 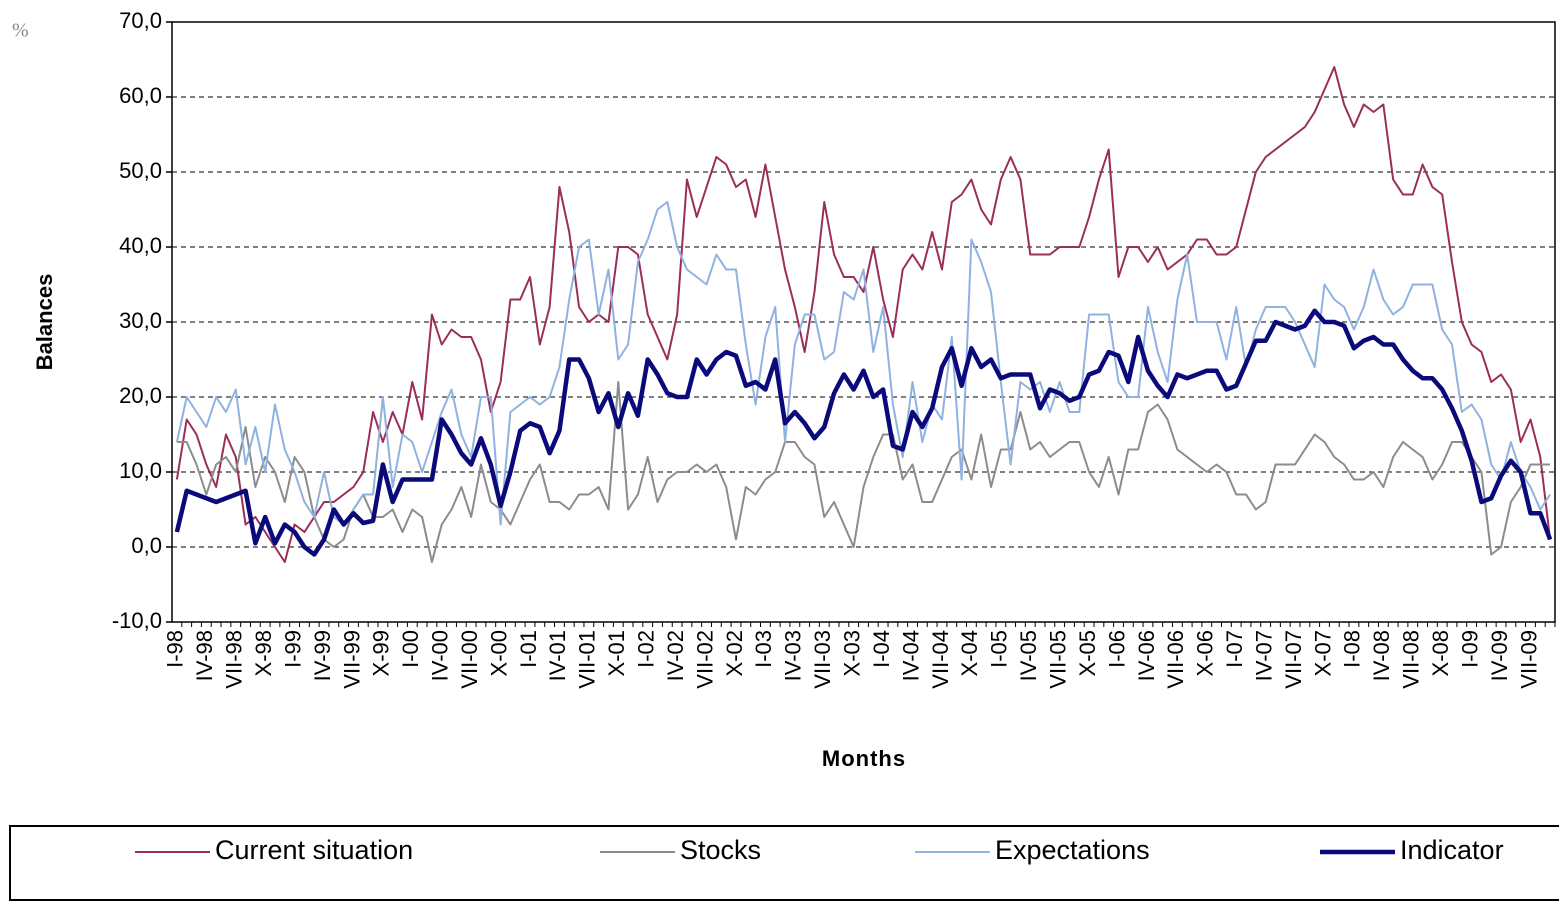 I want to click on x-tick-label: VII-00, so click(x=469, y=659).